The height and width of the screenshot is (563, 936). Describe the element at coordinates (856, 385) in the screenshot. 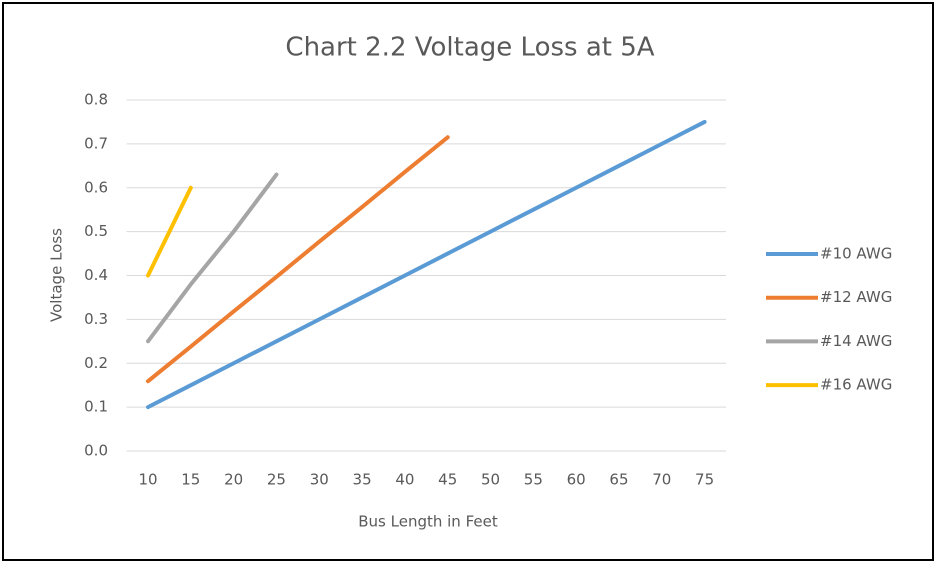

I see `legend-label: #16 AWG` at that location.